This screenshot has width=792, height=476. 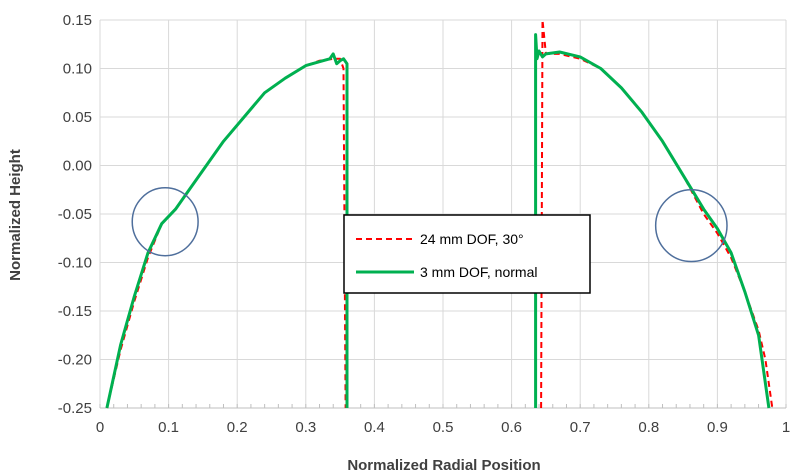 I want to click on x-tick-label-3: 0.3, so click(x=305, y=427).